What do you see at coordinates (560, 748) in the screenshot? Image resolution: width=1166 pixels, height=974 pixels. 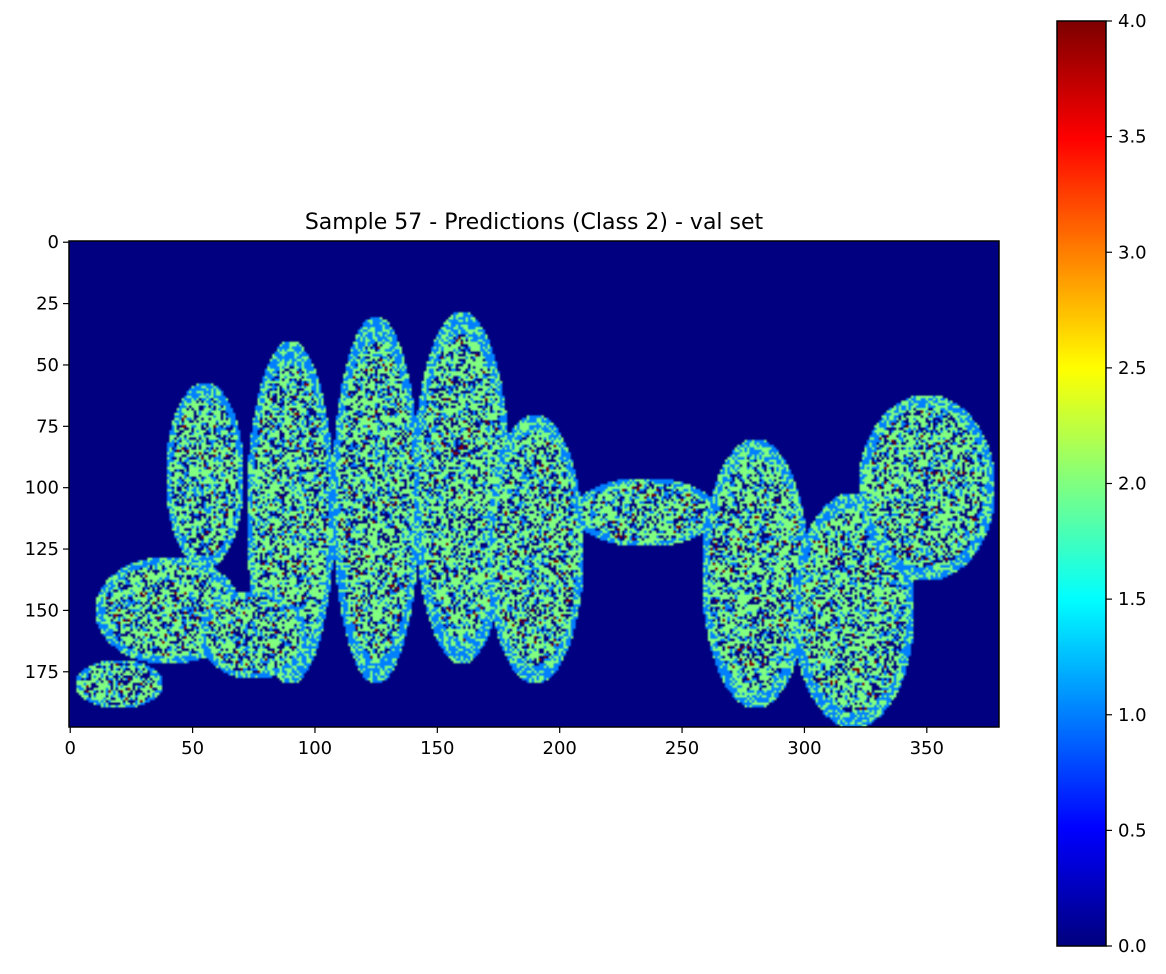 I see `x-tick-label: 200` at bounding box center [560, 748].